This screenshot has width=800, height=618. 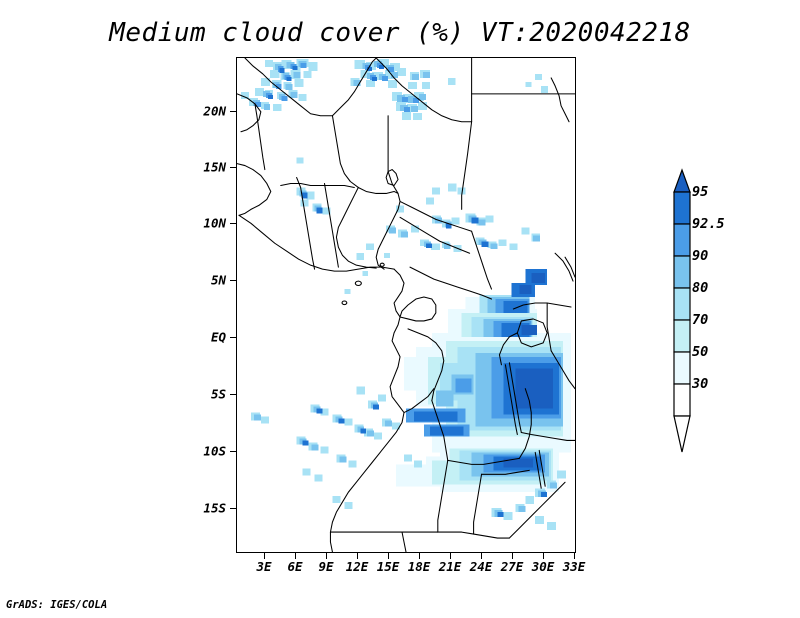 I want to click on colorbar-label: 80, so click(x=700, y=288).